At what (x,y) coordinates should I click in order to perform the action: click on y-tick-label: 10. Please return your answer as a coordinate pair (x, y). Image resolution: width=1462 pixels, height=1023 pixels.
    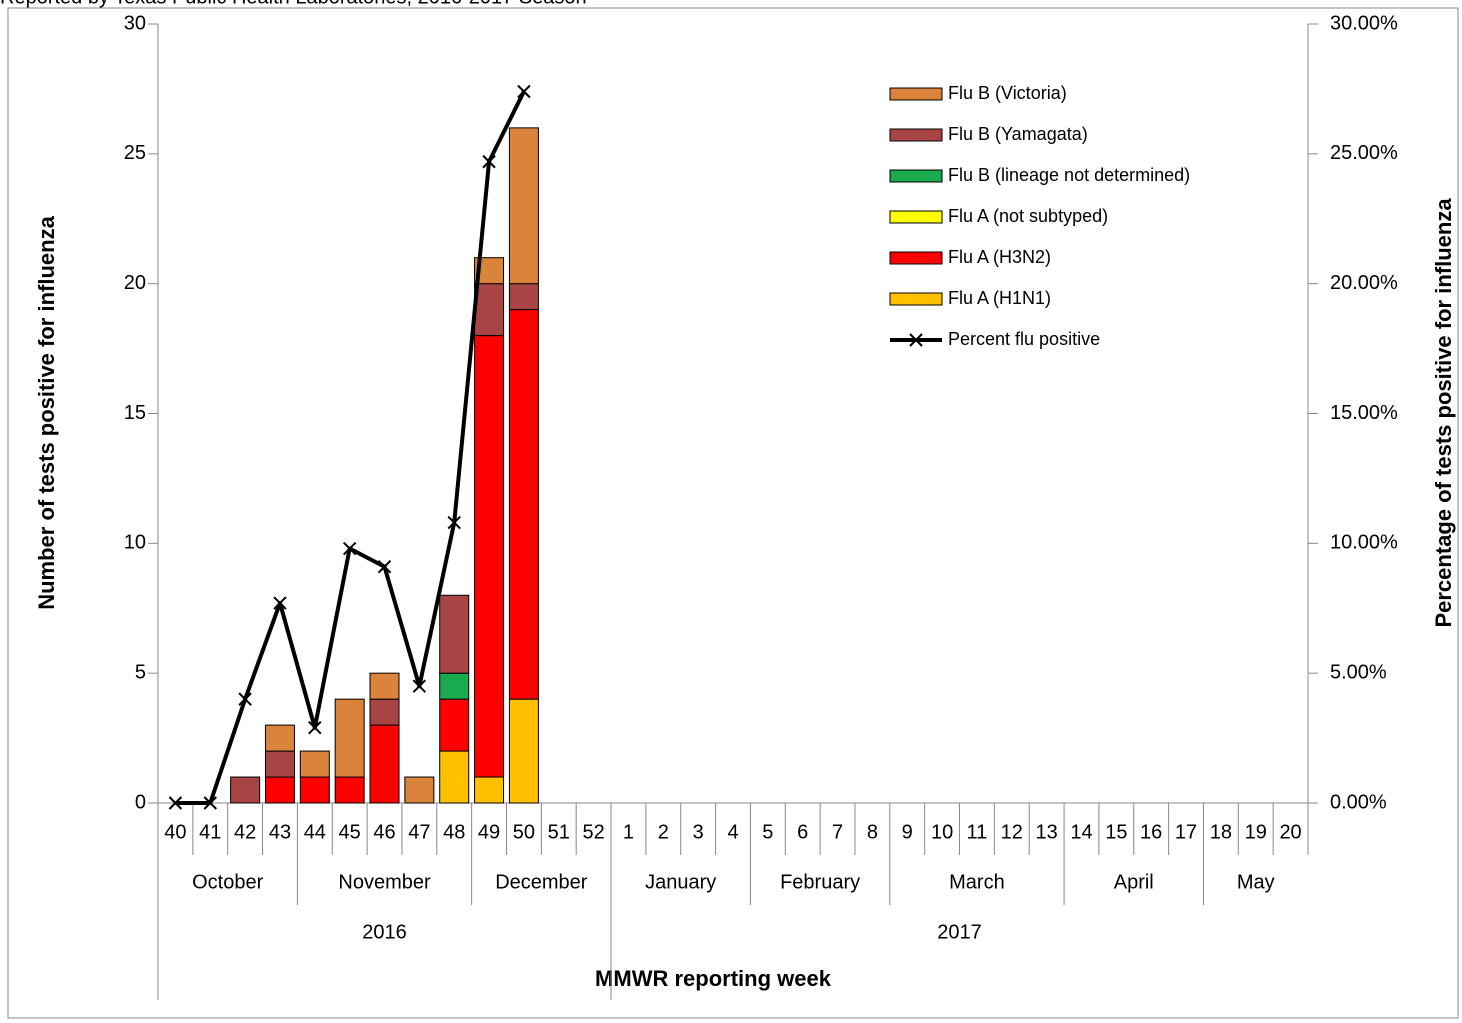
    Looking at the image, I should click on (135, 543).